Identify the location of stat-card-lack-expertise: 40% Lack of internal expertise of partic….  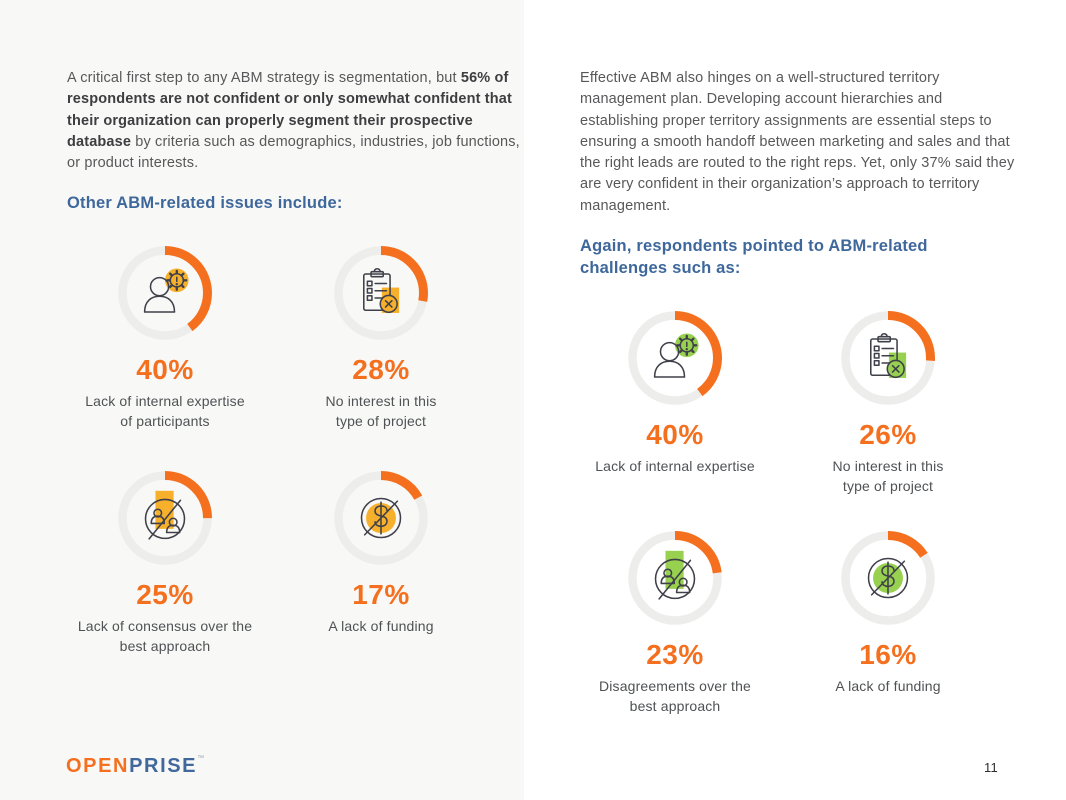
(165, 338).